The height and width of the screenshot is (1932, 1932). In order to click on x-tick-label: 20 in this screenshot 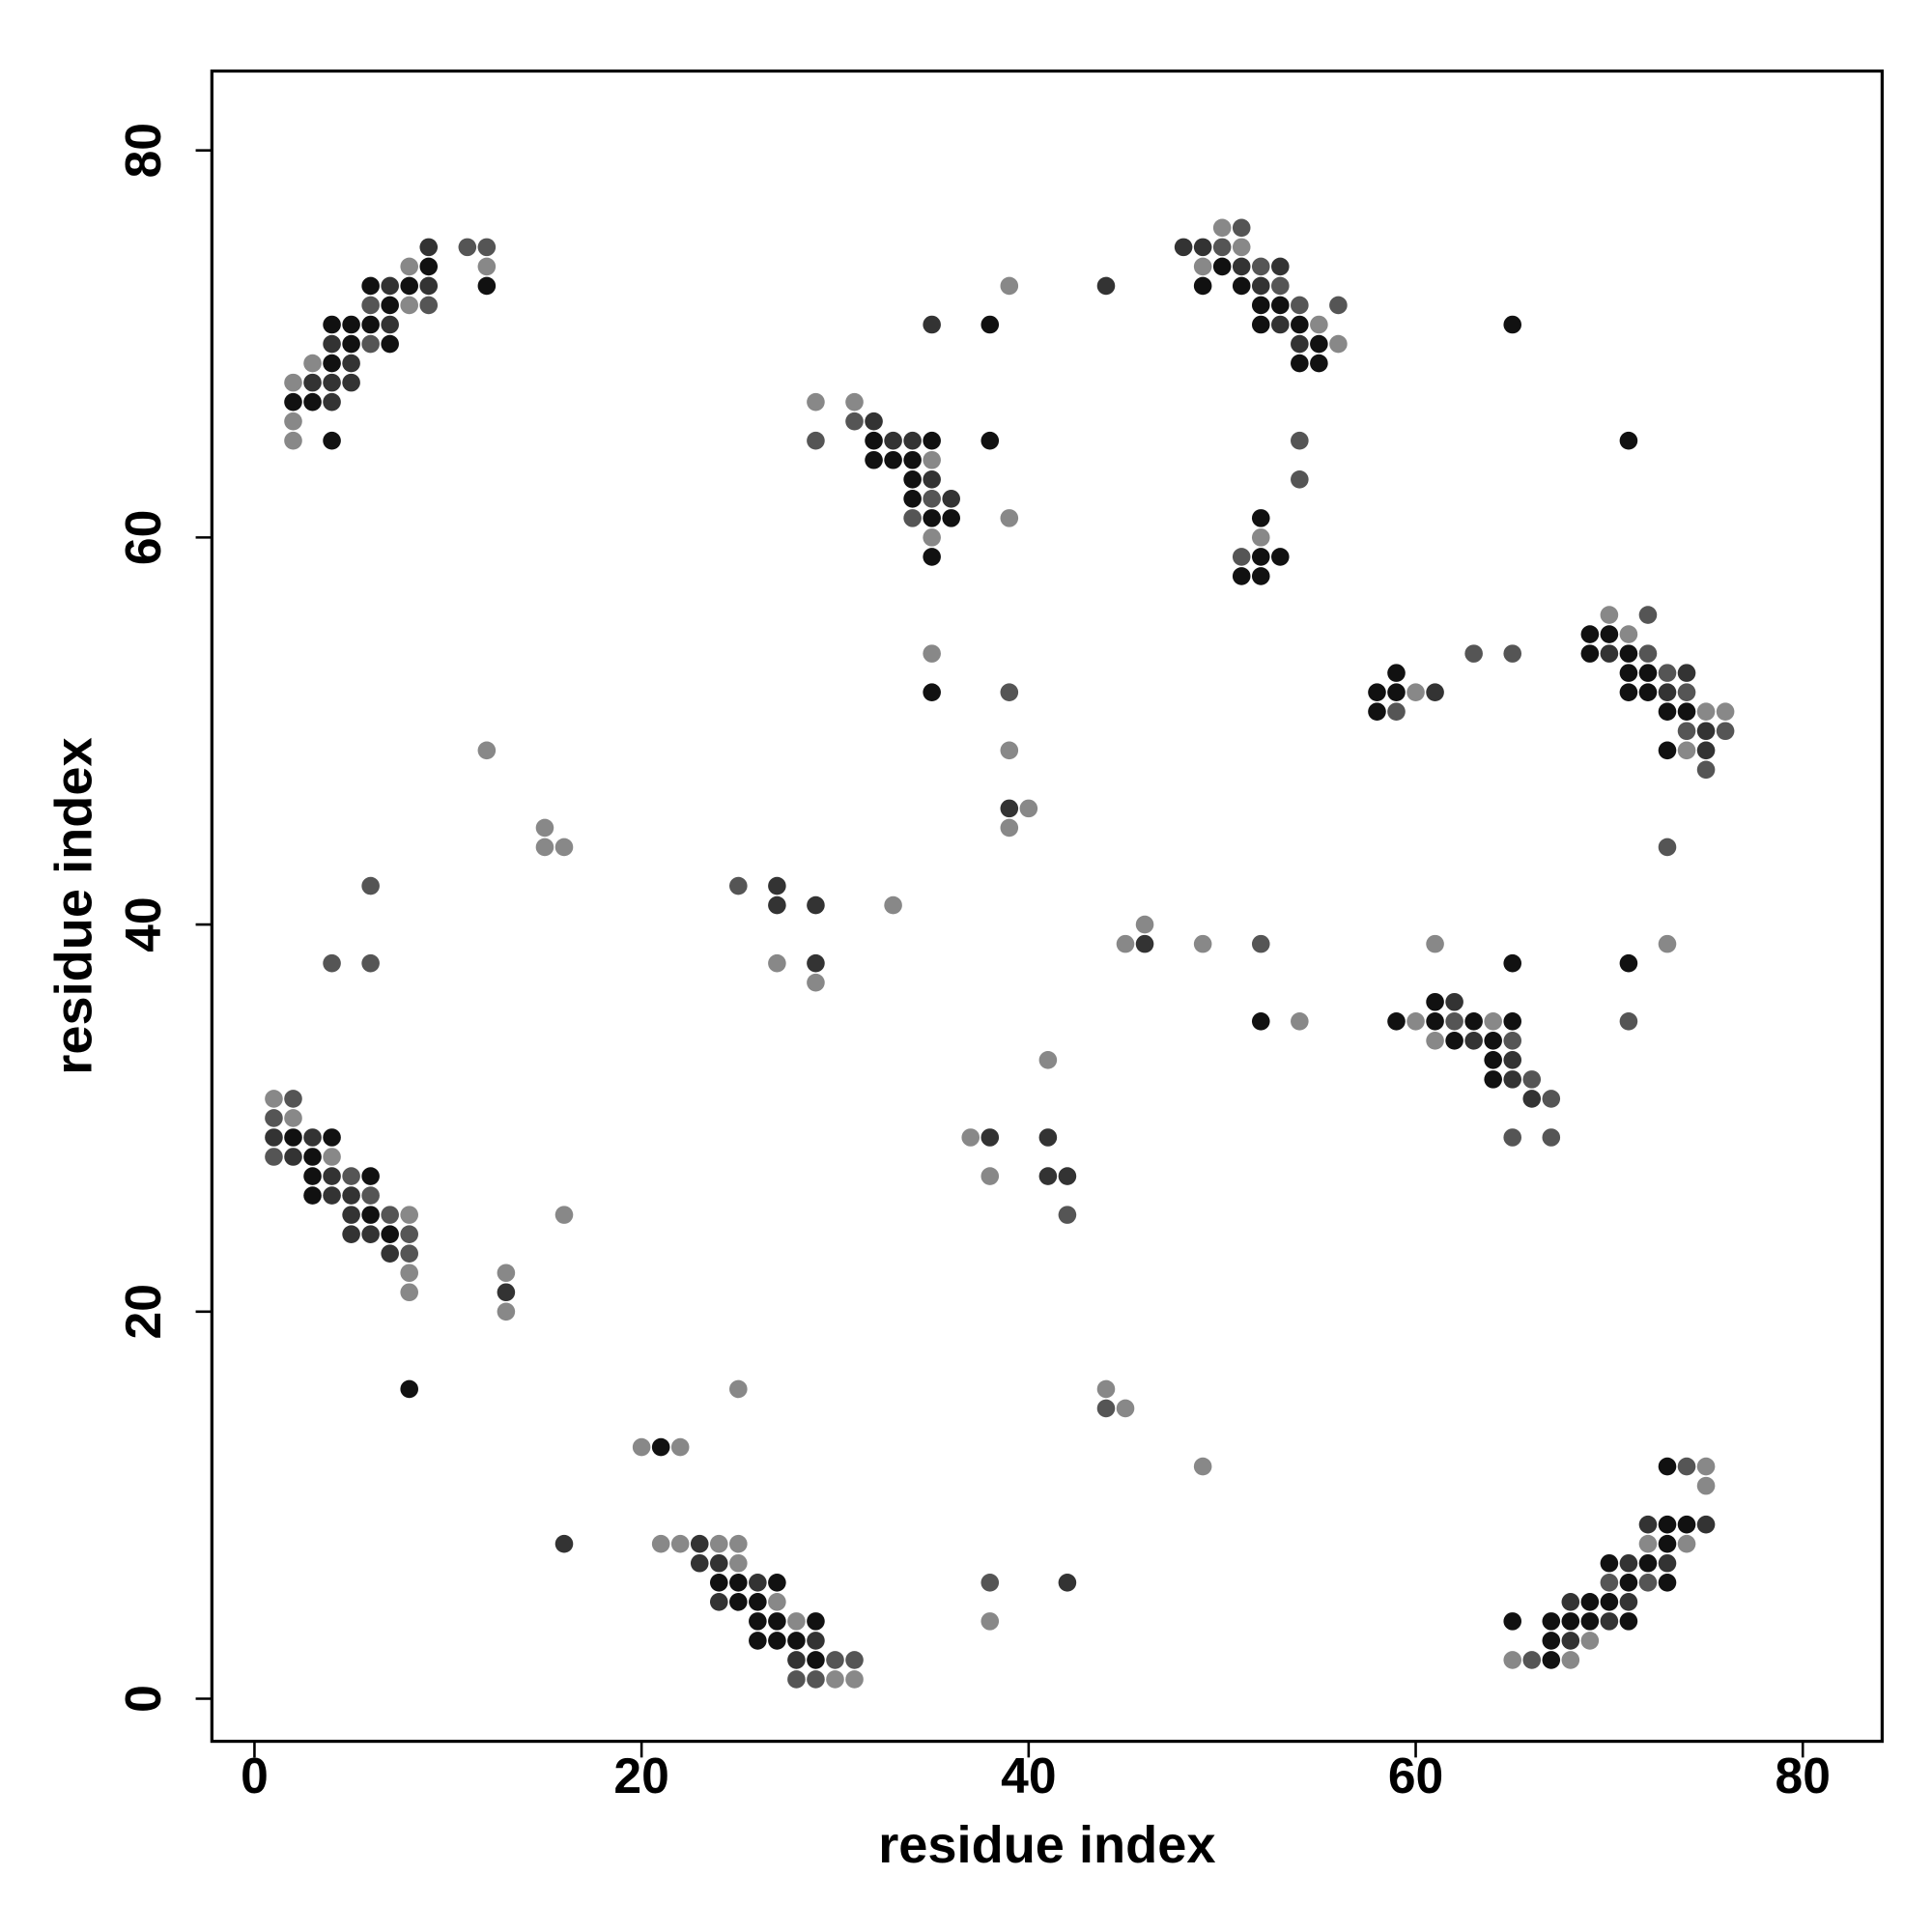, I will do `click(640, 1775)`.